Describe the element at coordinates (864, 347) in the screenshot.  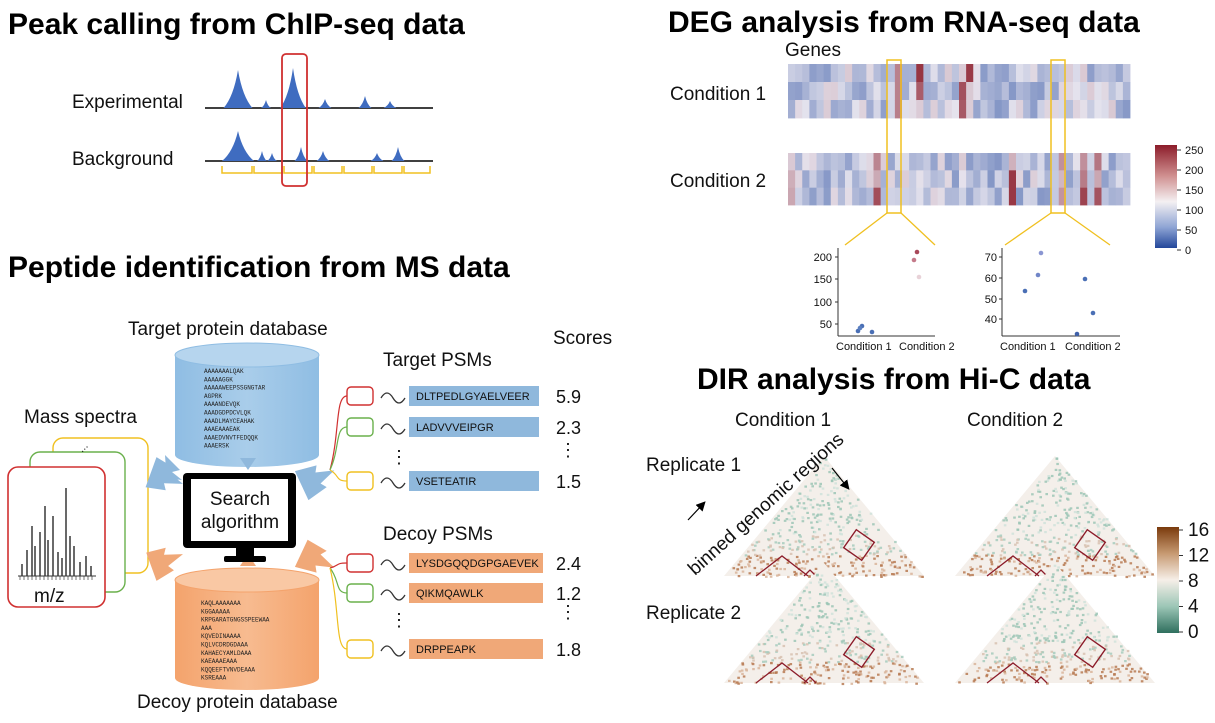
I see `scatter1-xlabel-1: Condition 1` at that location.